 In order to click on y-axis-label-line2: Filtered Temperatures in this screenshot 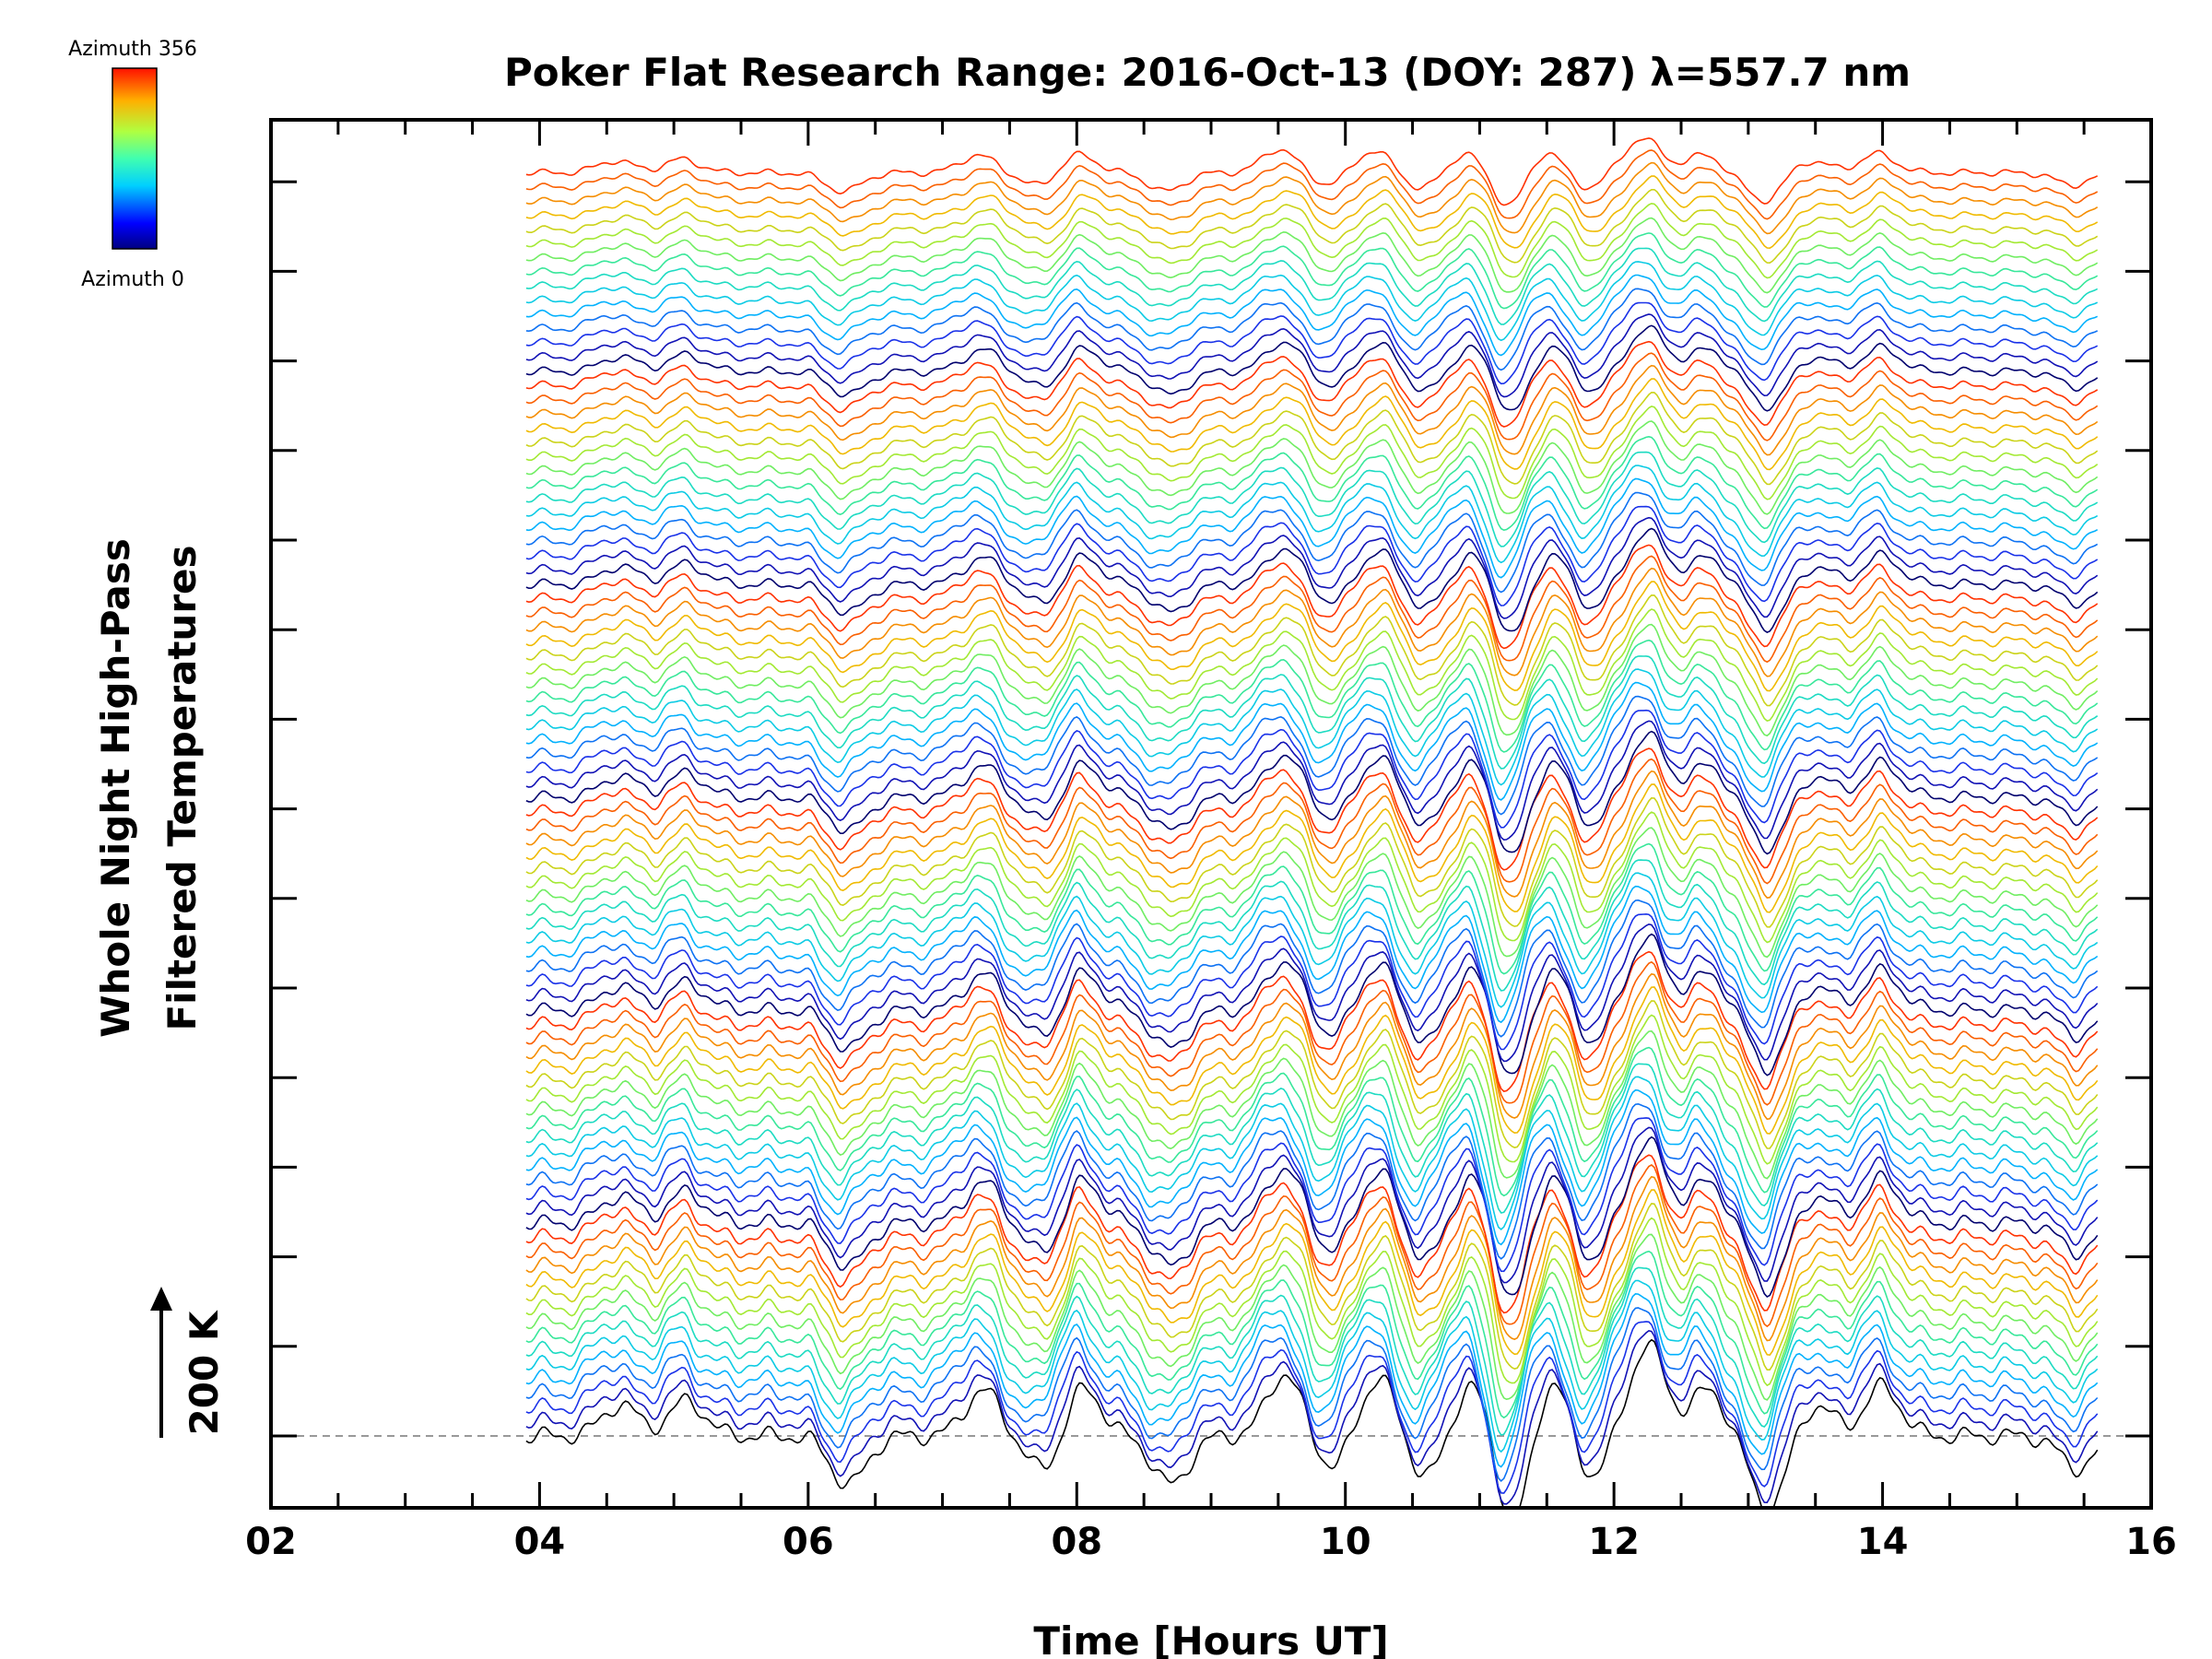, I will do `click(182, 787)`.